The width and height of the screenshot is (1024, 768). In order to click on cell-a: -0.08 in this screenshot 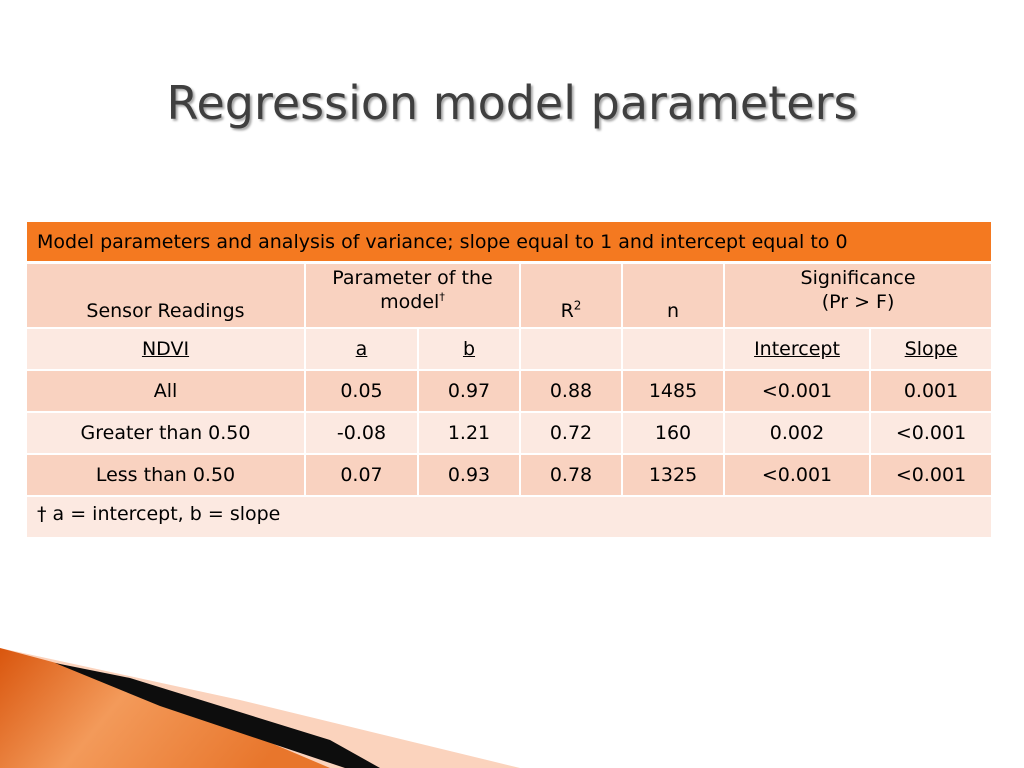, I will do `click(362, 434)`.